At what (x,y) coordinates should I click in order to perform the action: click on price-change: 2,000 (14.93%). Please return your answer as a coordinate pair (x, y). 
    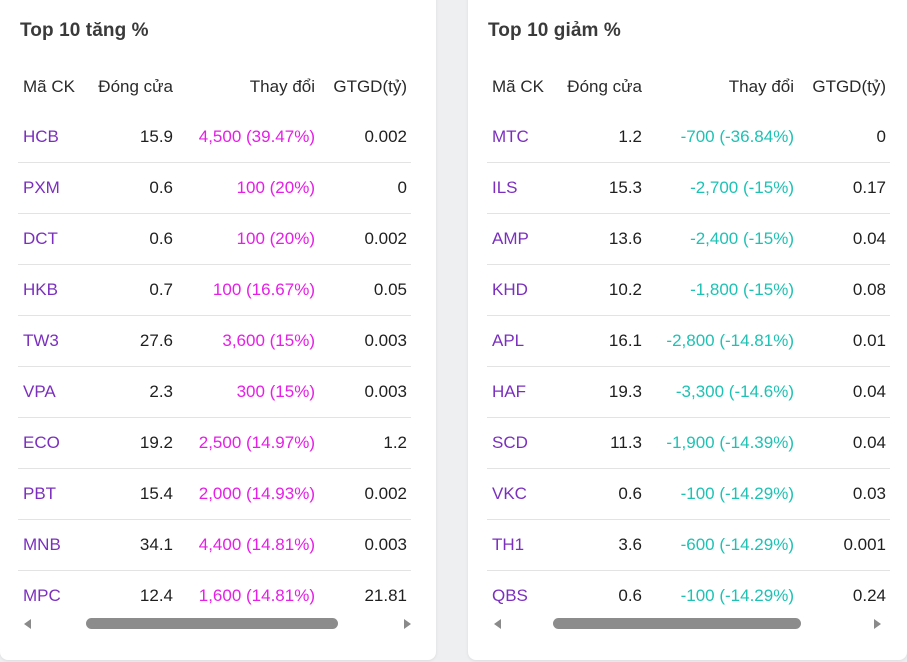
    Looking at the image, I should click on (248, 494).